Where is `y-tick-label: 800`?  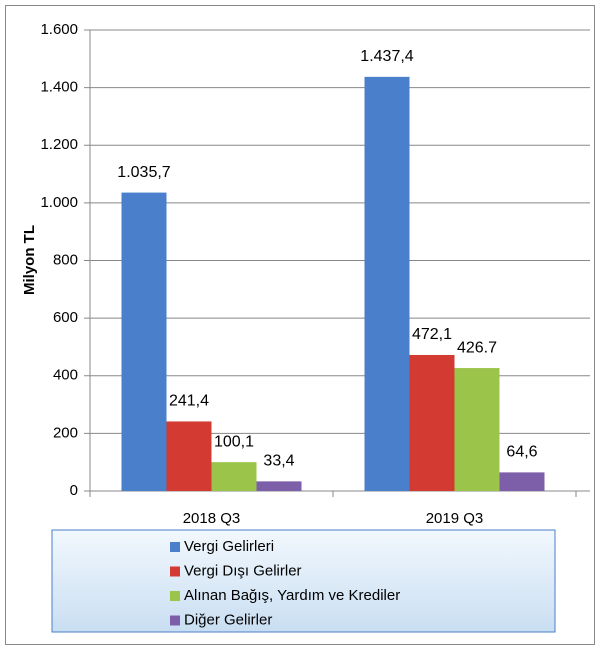
y-tick-label: 800 is located at coordinates (65, 259).